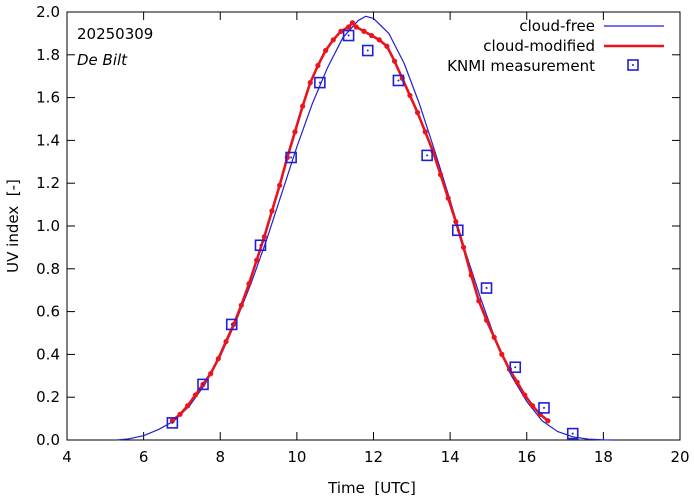 The image size is (694, 501). What do you see at coordinates (521, 66) in the screenshot?
I see `legend-label-knmi-measurement: KNMI measurement` at bounding box center [521, 66].